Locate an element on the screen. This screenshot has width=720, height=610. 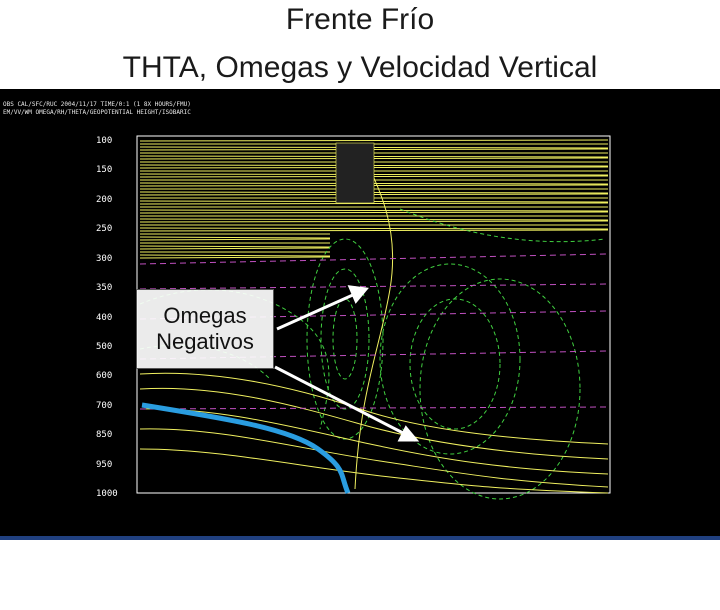
pressure-label: 100 is located at coordinates (104, 141).